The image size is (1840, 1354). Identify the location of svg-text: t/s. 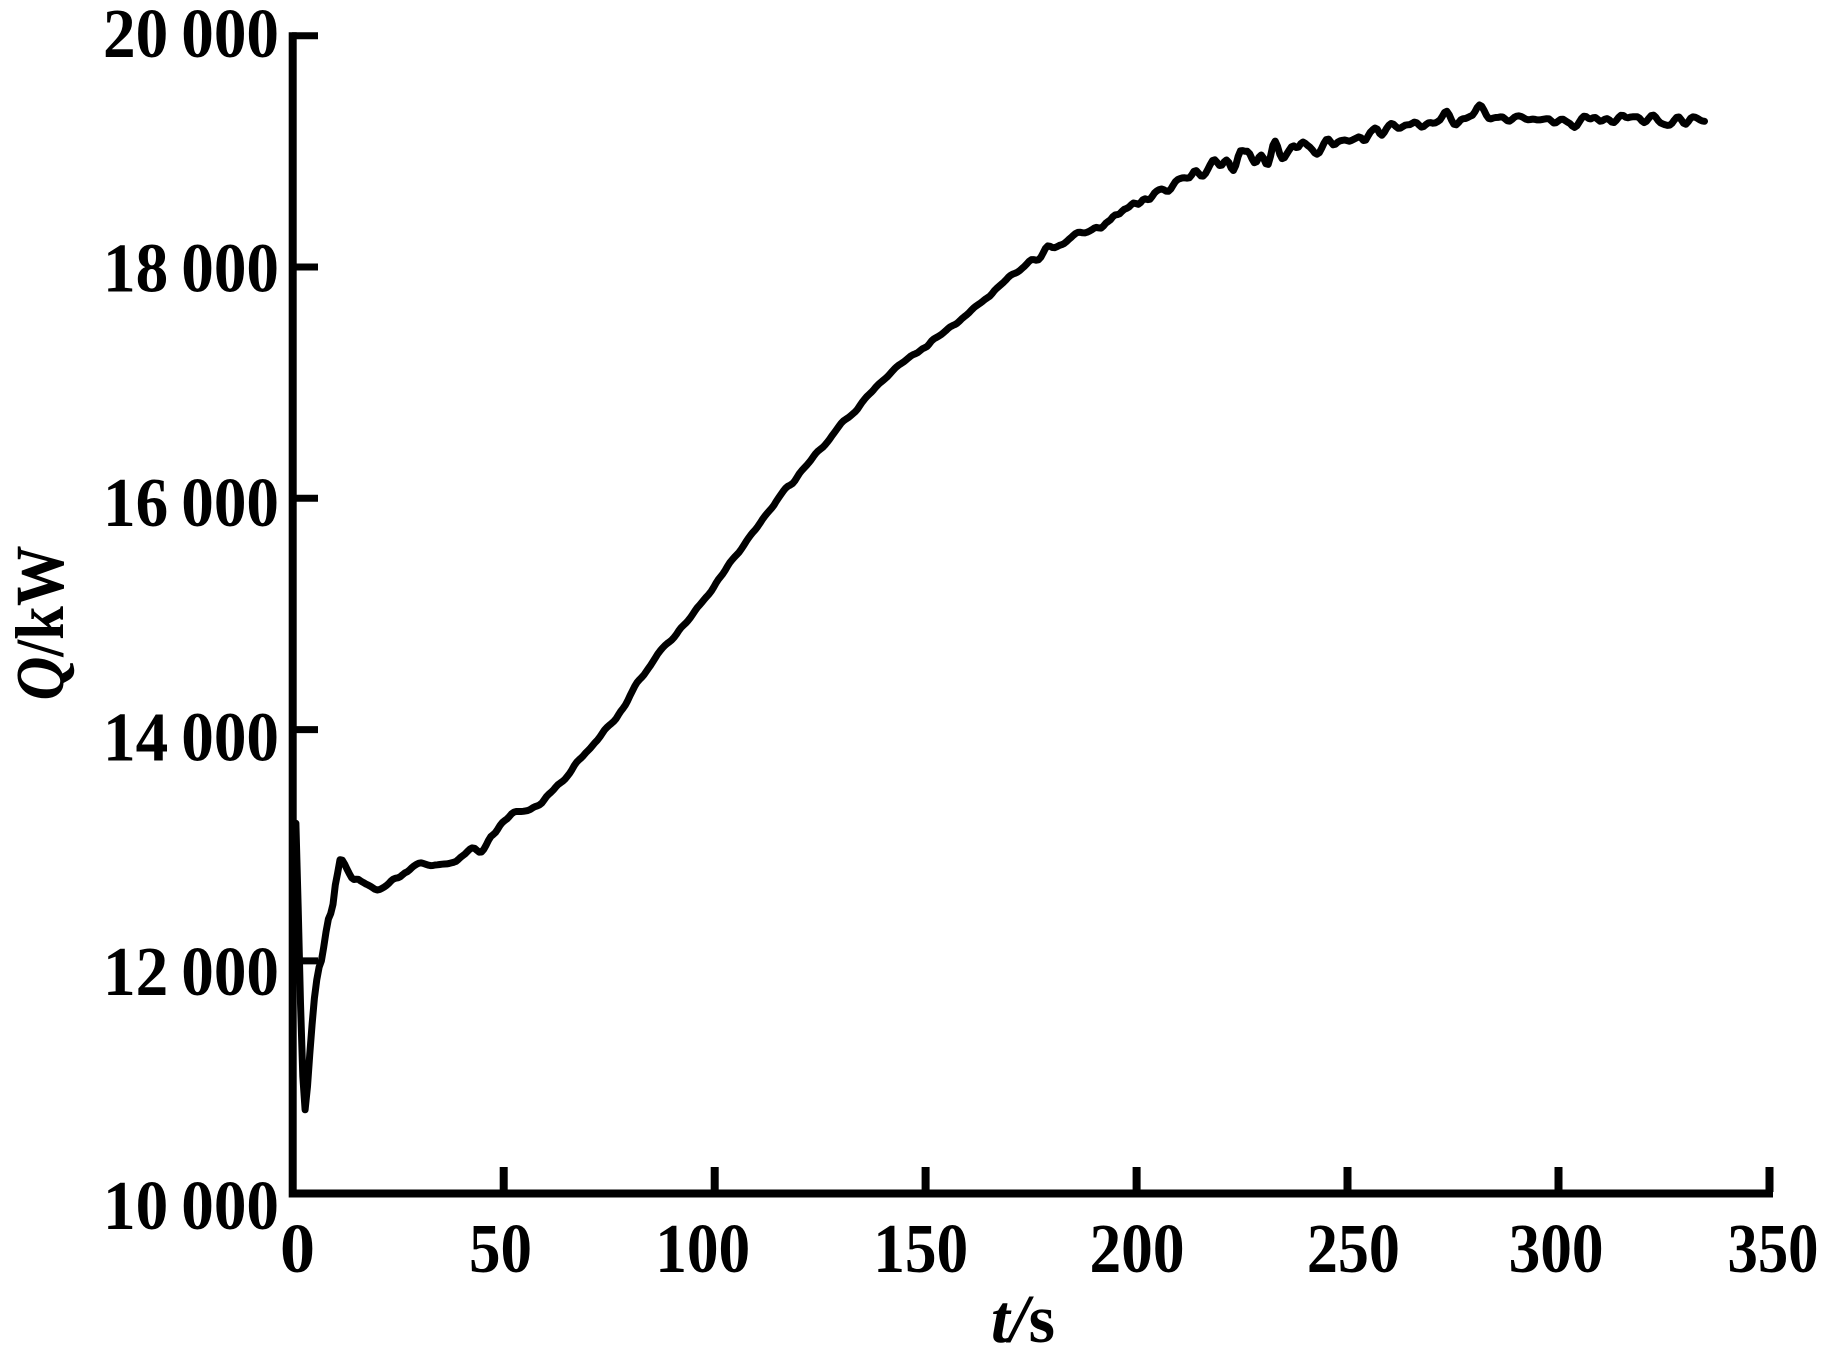
(1023, 1317).